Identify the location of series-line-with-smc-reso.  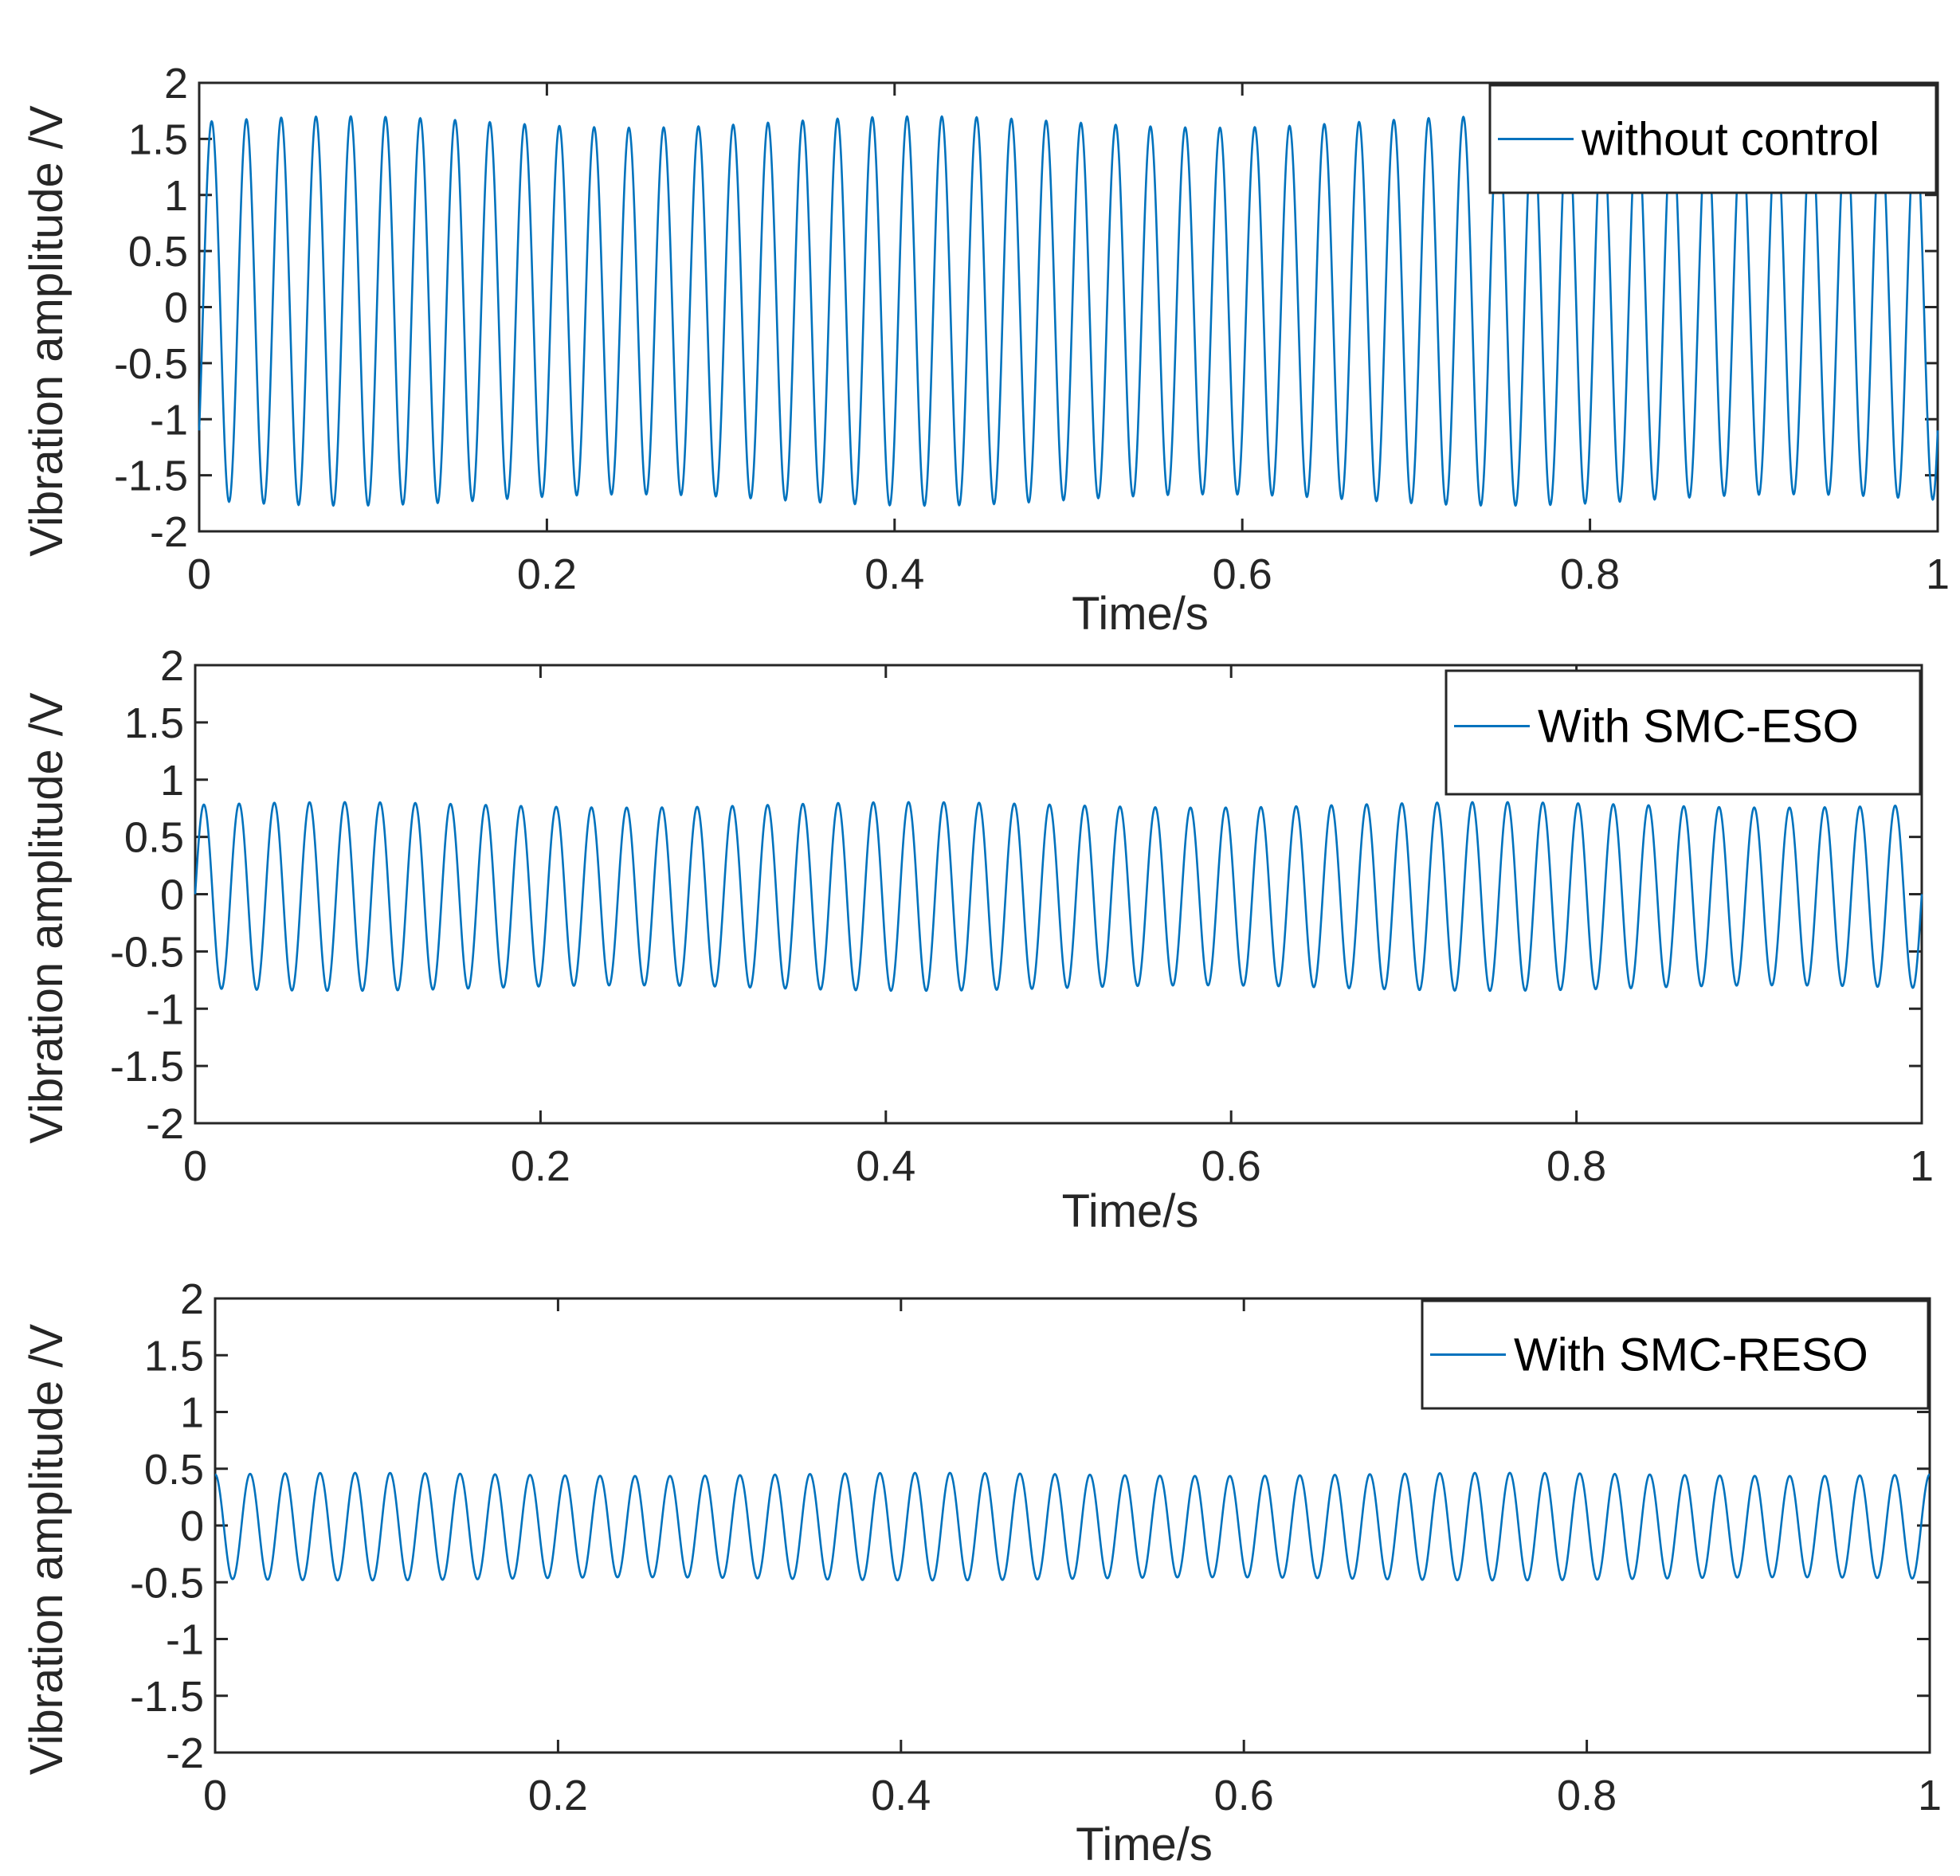
(1072, 1526).